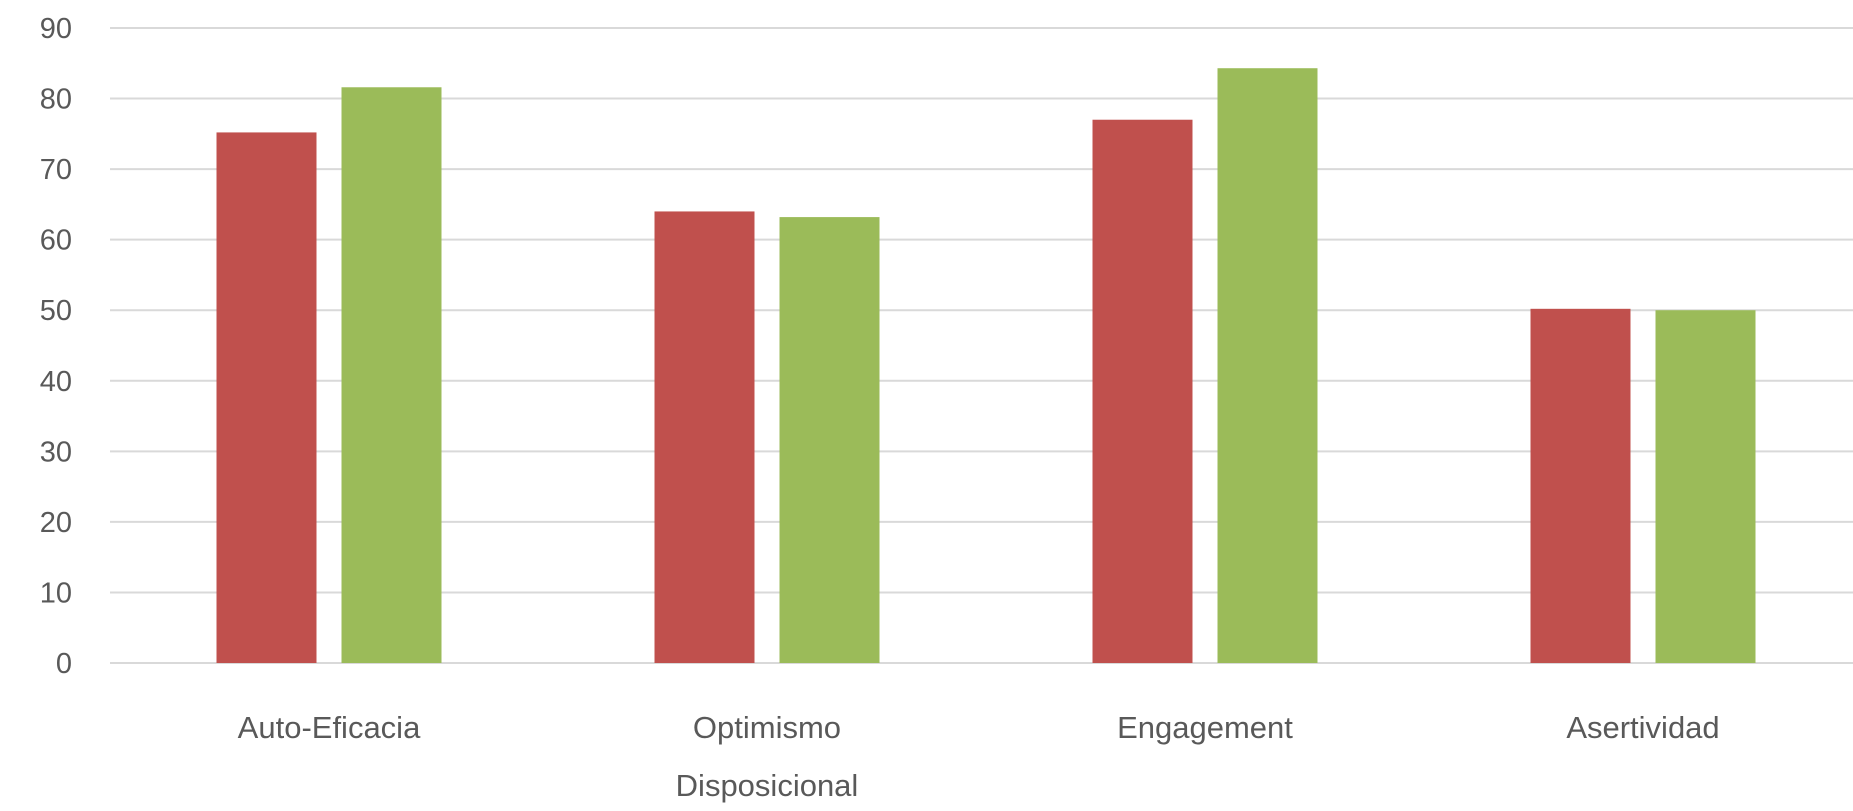 The image size is (1853, 811). What do you see at coordinates (1642, 727) in the screenshot?
I see `x-category-label-4: Asertividad` at bounding box center [1642, 727].